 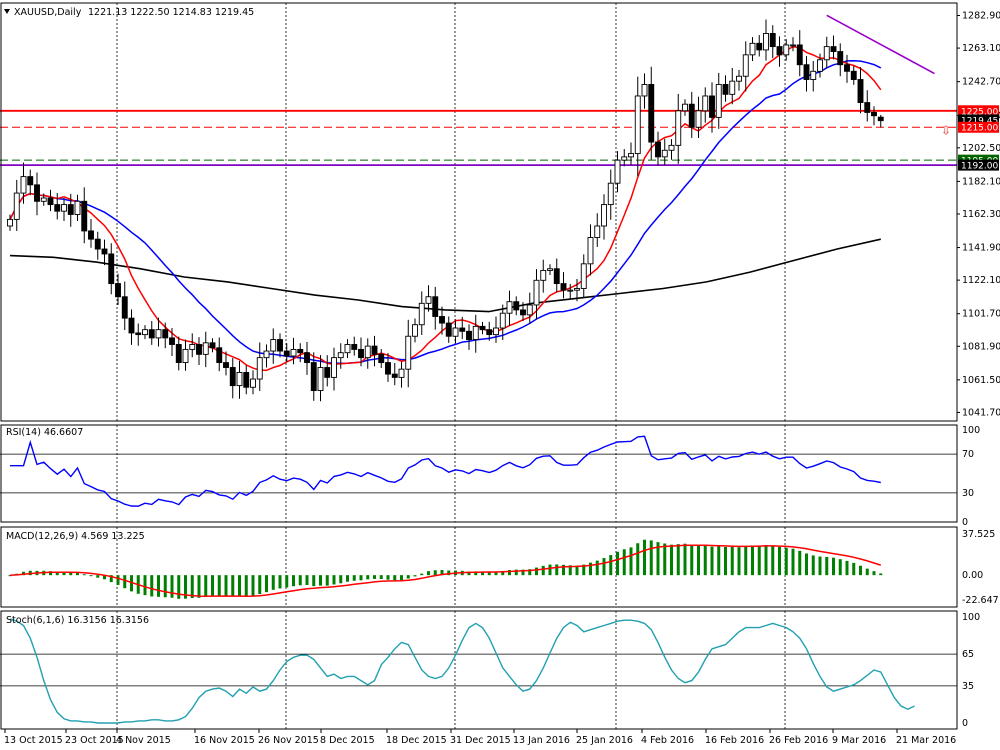 I want to click on price-tick-label: 1282.90, so click(x=981, y=16).